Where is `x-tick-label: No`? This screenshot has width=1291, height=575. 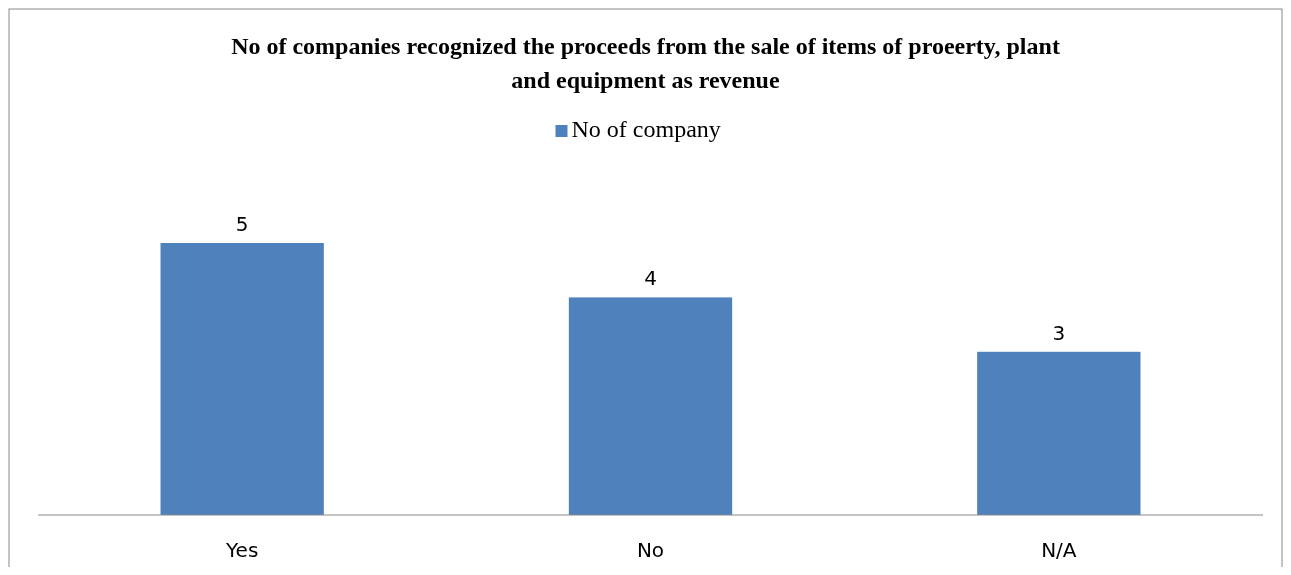 x-tick-label: No is located at coordinates (650, 550).